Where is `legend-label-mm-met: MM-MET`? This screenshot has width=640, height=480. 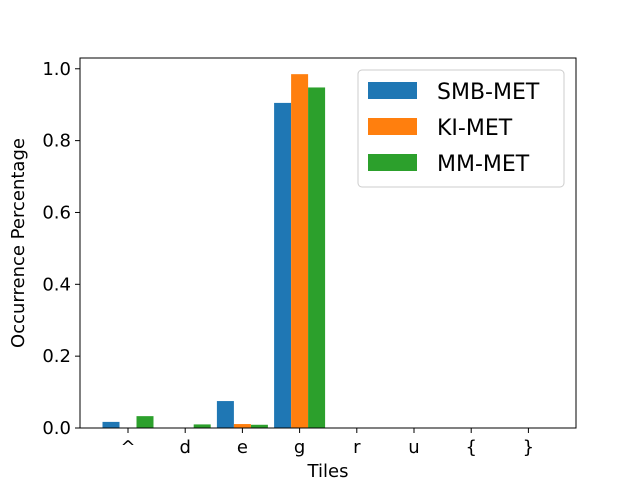 legend-label-mm-met: MM-MET is located at coordinates (483, 164).